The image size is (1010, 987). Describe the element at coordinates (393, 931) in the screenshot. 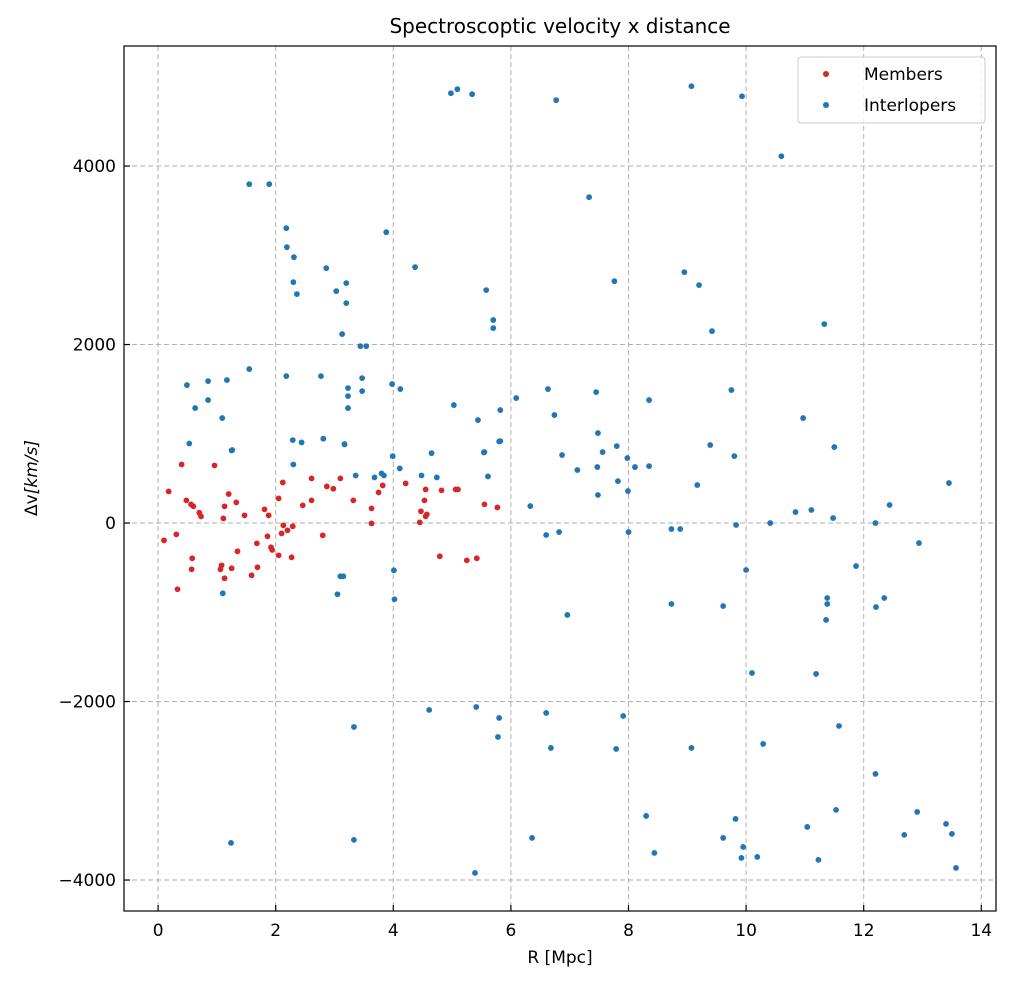

I see `x-tick-label: 4` at that location.